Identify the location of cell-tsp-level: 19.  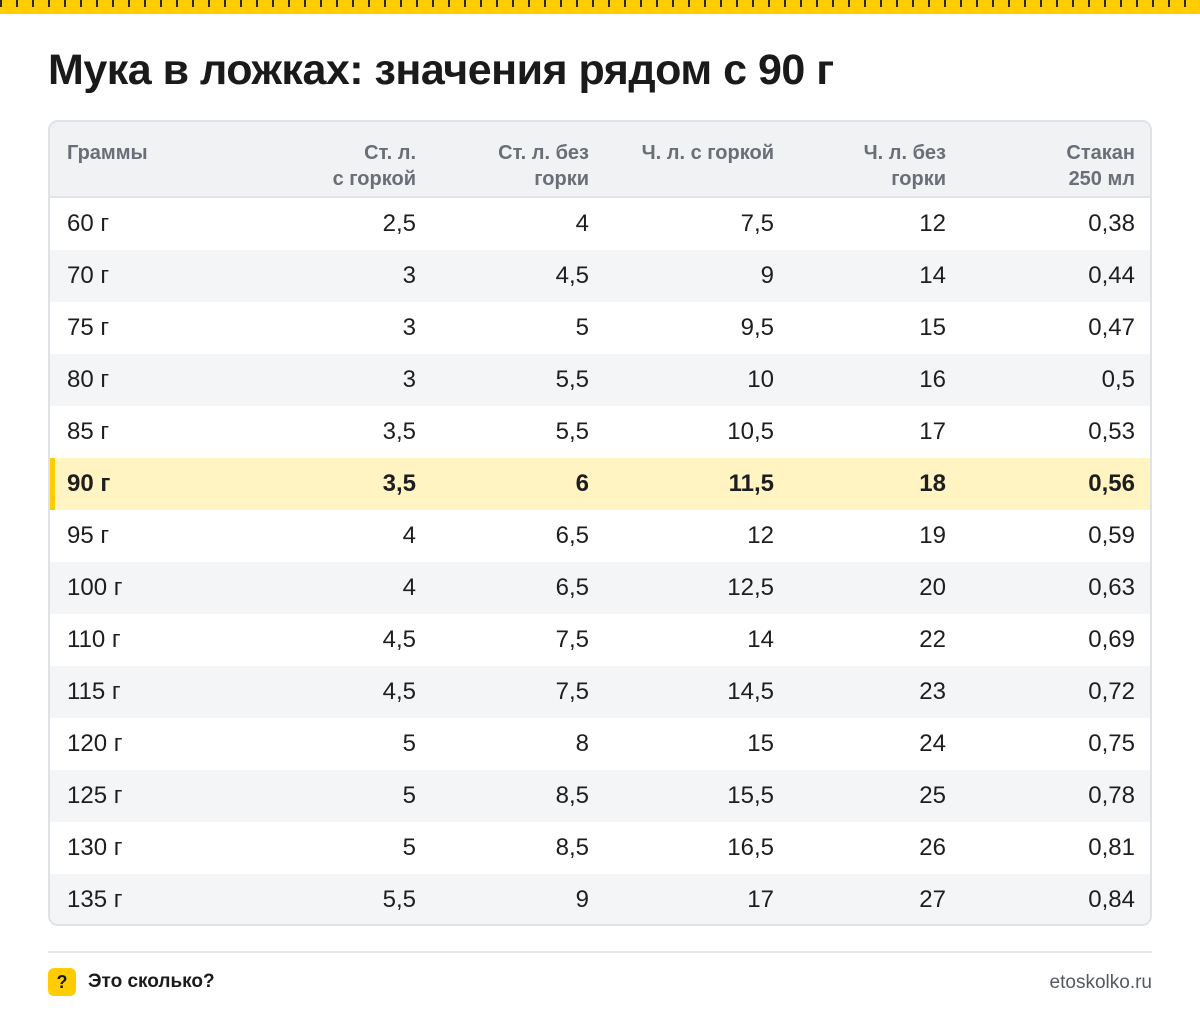
(932, 535).